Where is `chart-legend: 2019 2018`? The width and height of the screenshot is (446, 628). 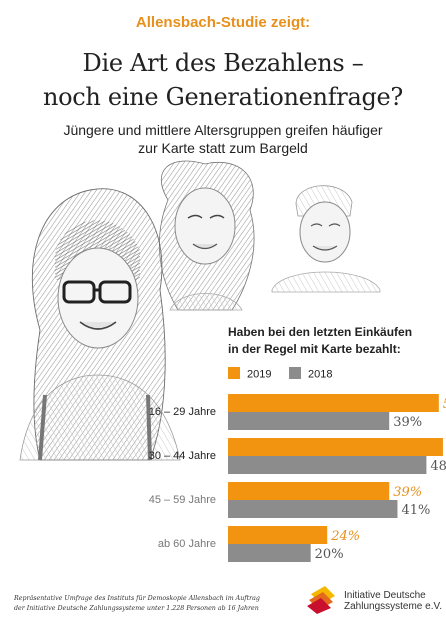
chart-legend: 2019 2018 is located at coordinates (280, 374).